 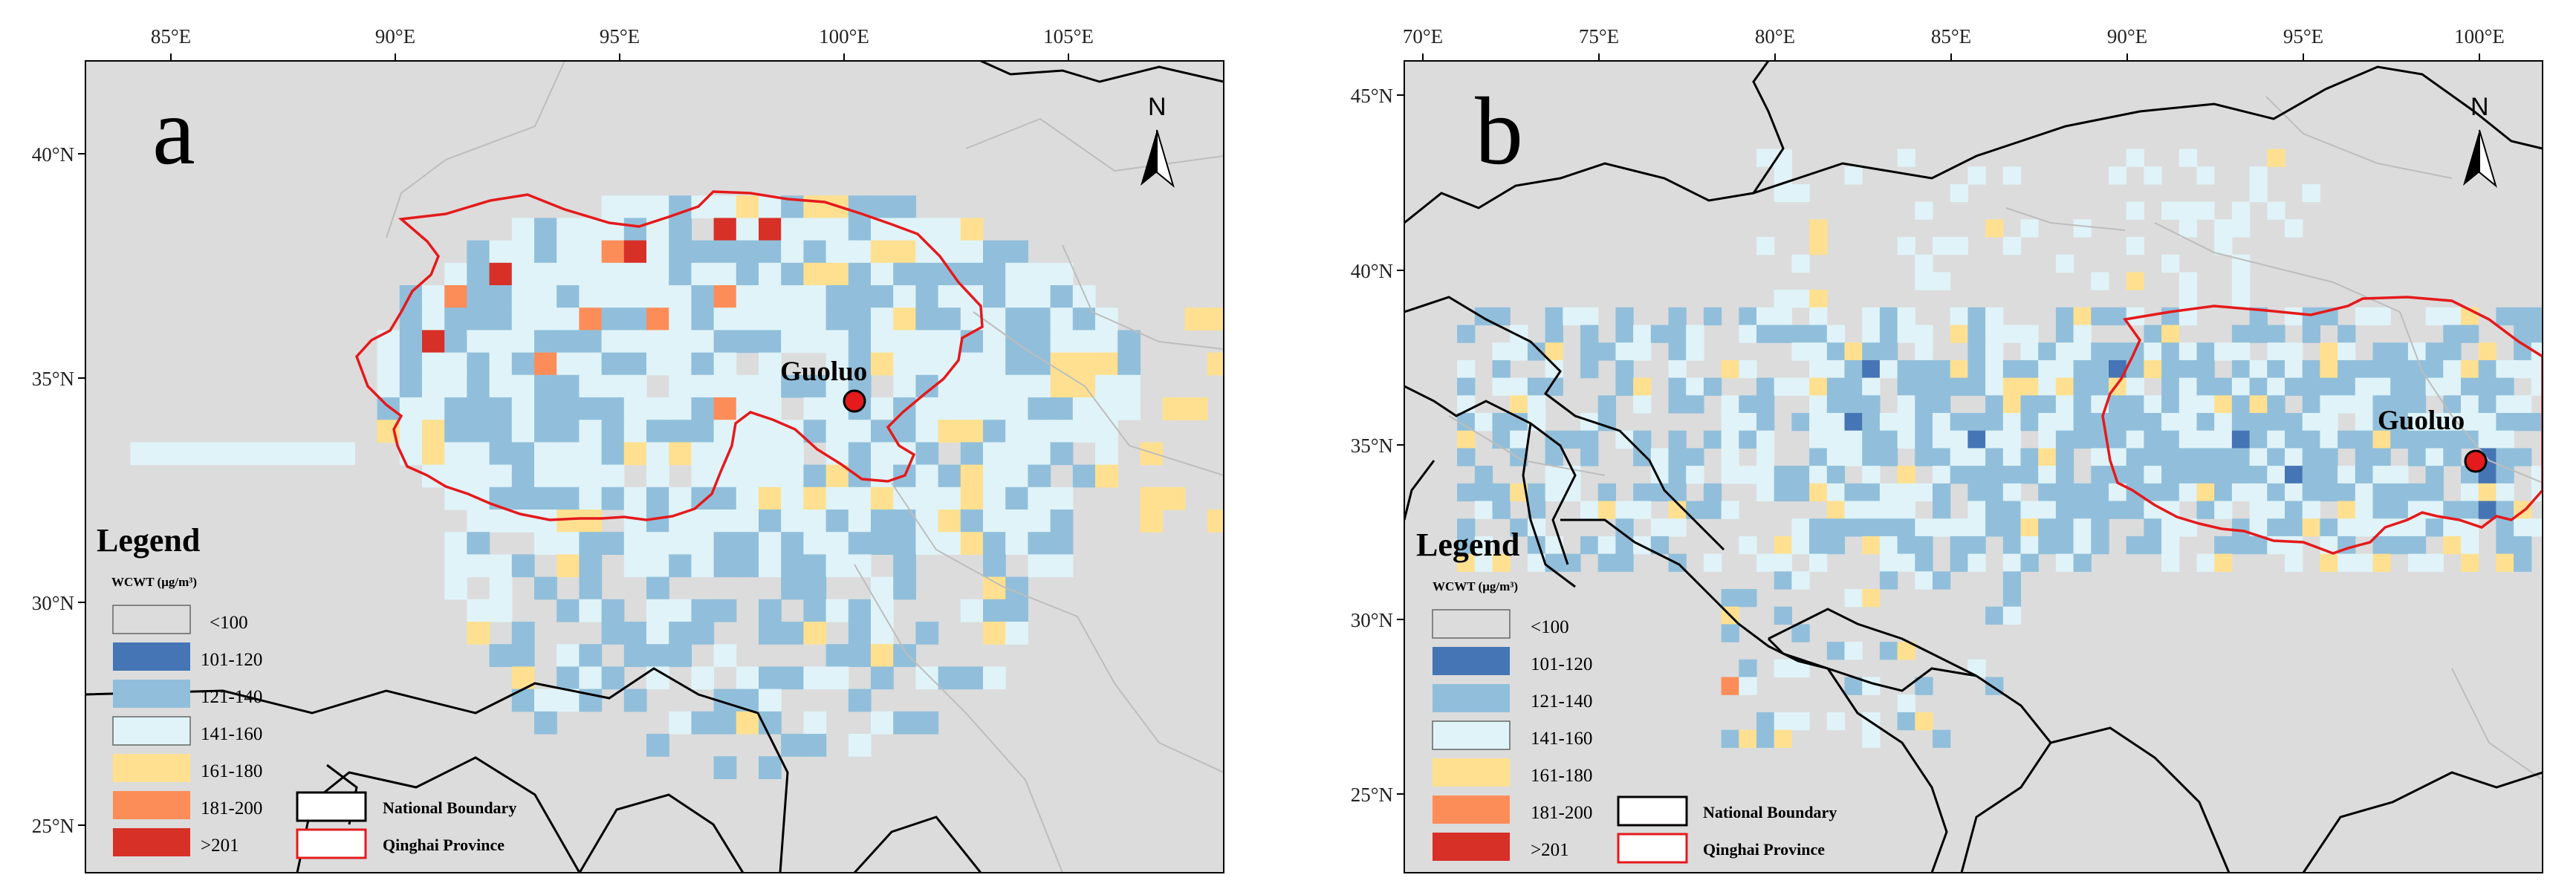 I want to click on panel-a-y-tick: 25°N, so click(x=53, y=826).